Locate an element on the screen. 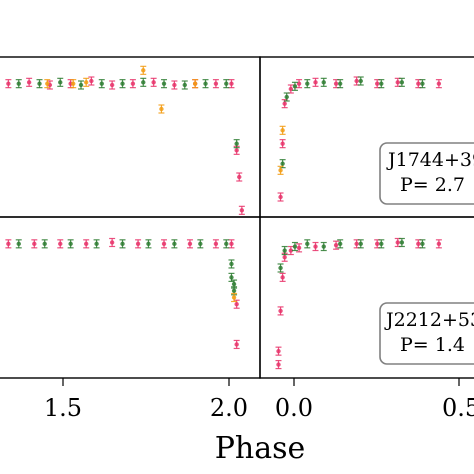  annotation-bottom-period: P= 1.4 is located at coordinates (432, 345).